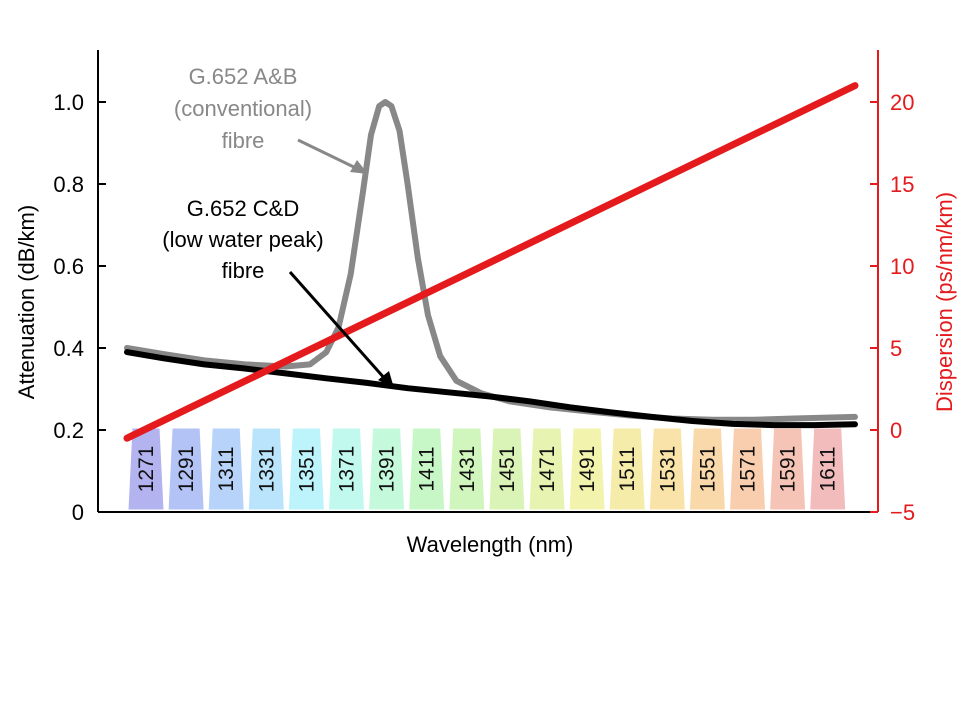 This screenshot has width=960, height=720. I want to click on channel-label: 1611, so click(828, 468).